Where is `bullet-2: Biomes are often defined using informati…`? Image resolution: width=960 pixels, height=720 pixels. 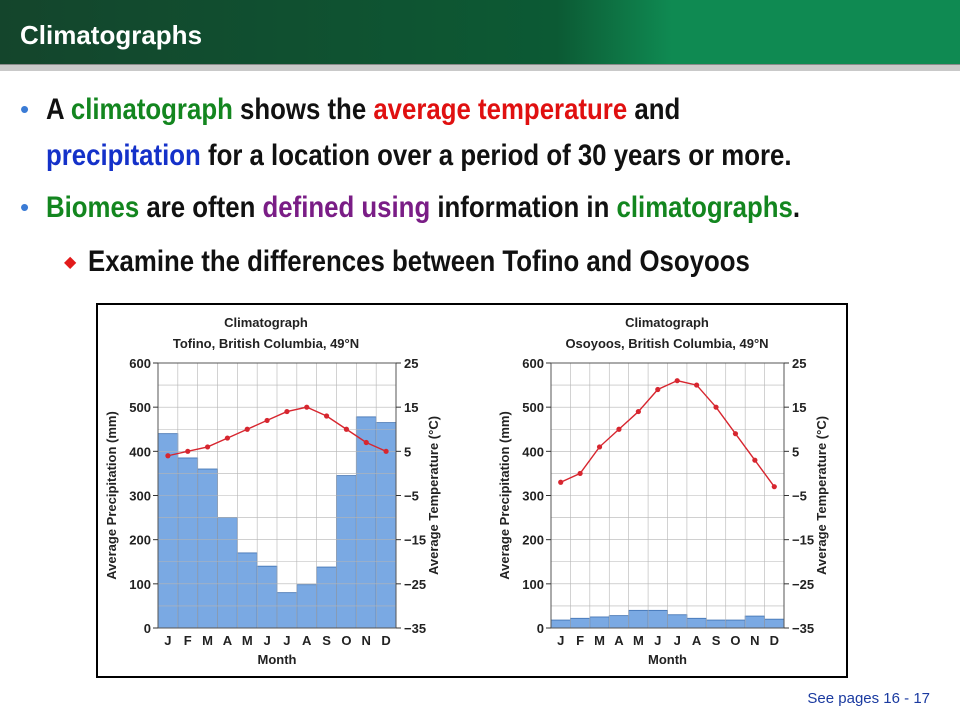
bullet-2: Biomes are often defined using informati… is located at coordinates (423, 207).